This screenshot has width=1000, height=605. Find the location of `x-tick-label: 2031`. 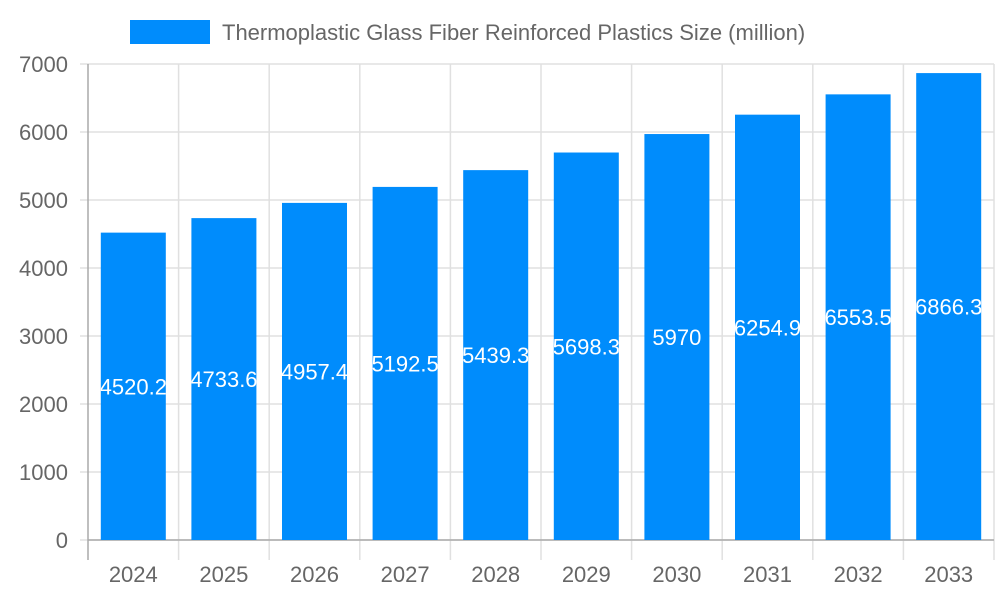

x-tick-label: 2031 is located at coordinates (767, 574).